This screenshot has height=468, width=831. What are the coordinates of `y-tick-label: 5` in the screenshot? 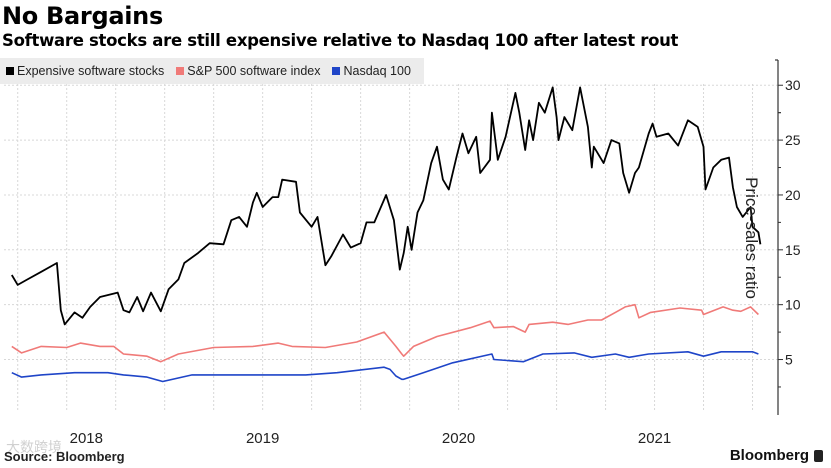 It's located at (789, 360).